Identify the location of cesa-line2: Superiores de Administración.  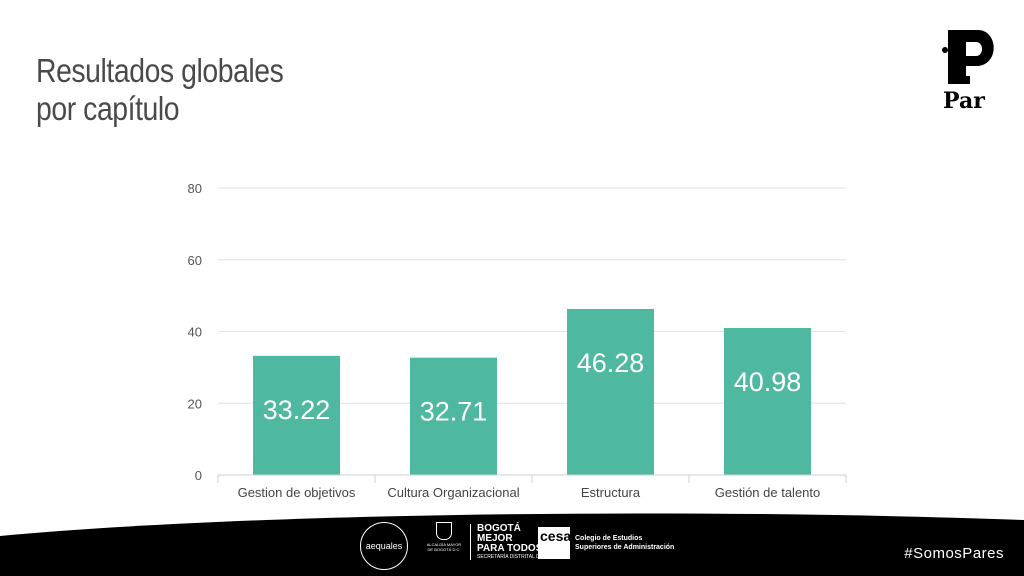
(625, 547).